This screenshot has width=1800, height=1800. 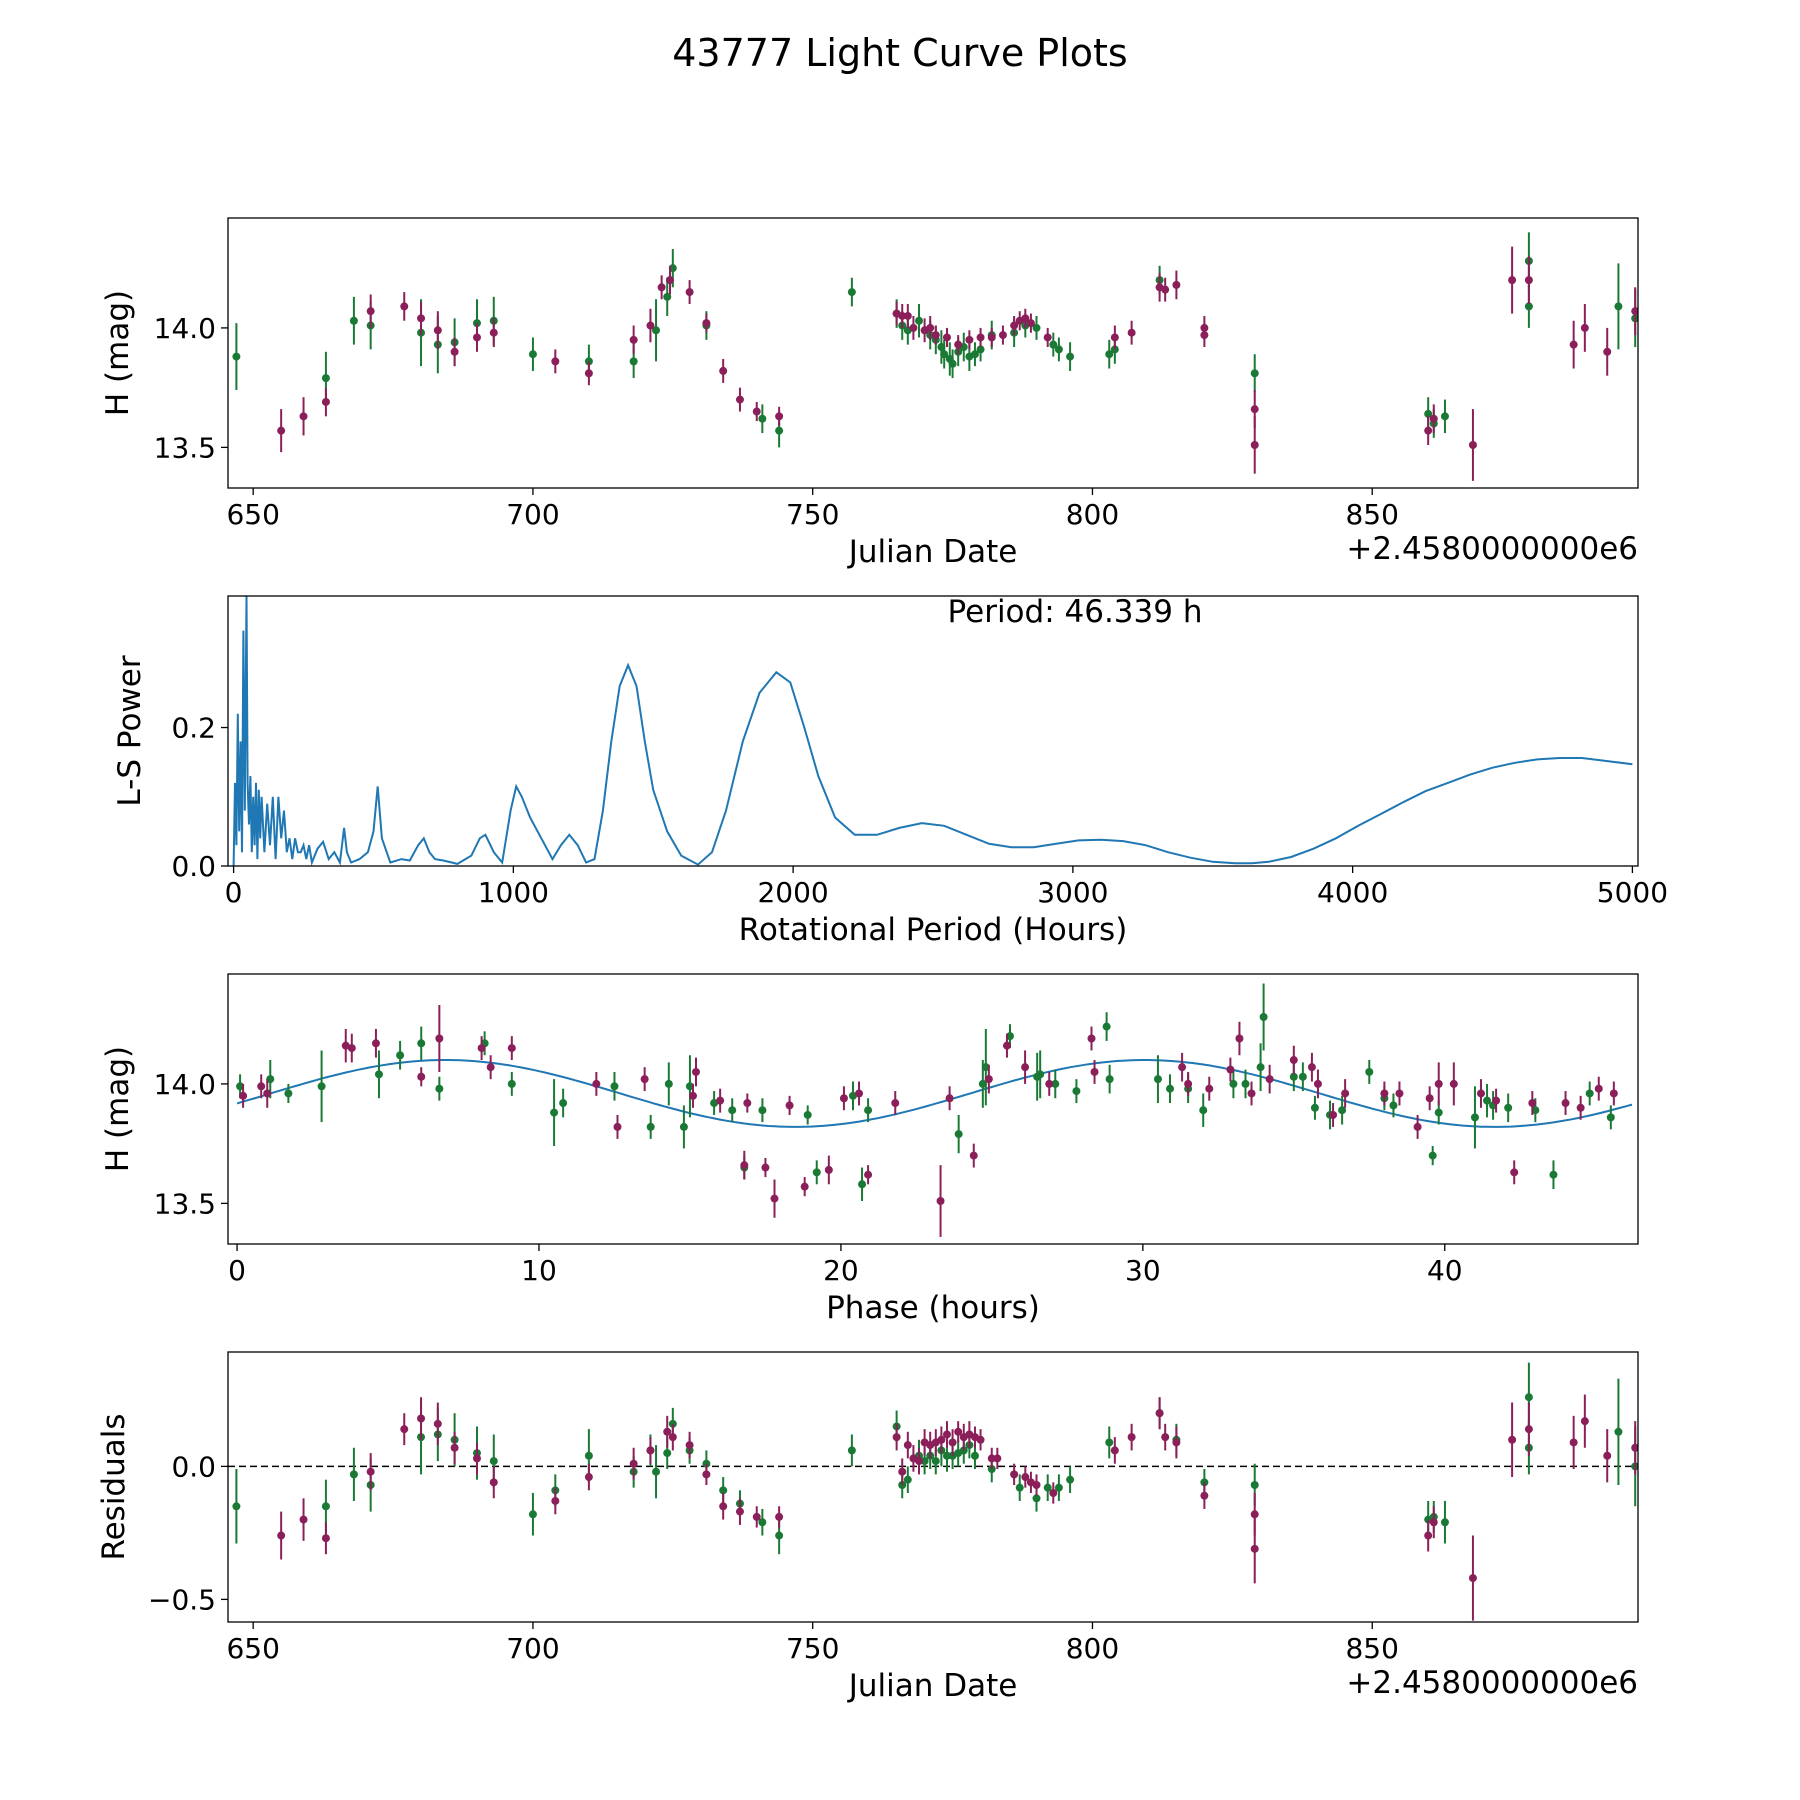 What do you see at coordinates (513, 892) in the screenshot?
I see `periodogram-xtick-label: 1000` at bounding box center [513, 892].